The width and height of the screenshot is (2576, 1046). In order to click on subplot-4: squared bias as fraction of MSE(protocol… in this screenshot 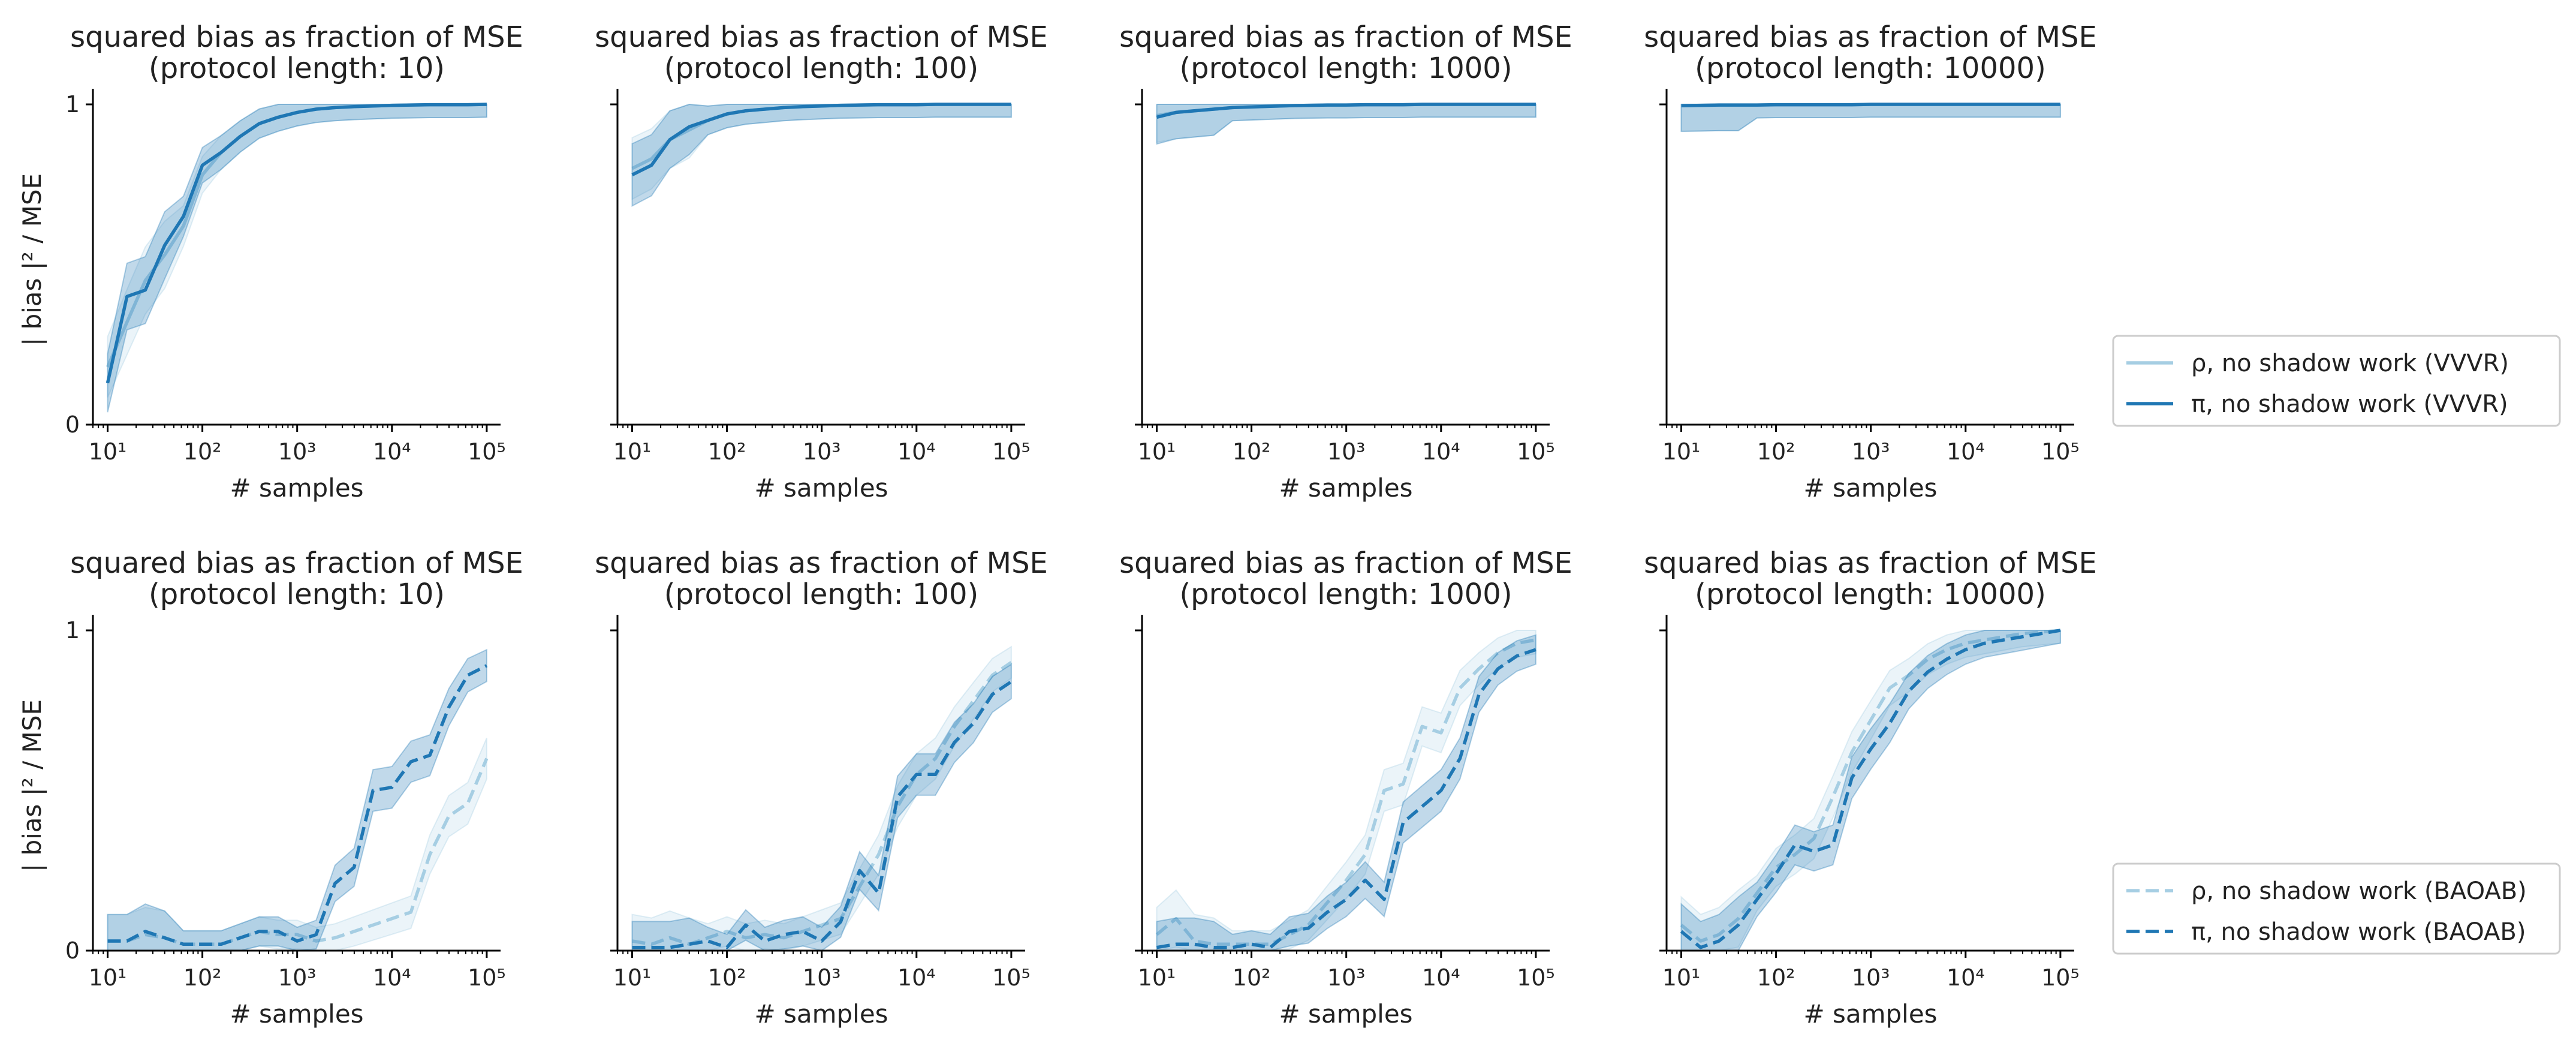, I will do `click(1871, 261)`.